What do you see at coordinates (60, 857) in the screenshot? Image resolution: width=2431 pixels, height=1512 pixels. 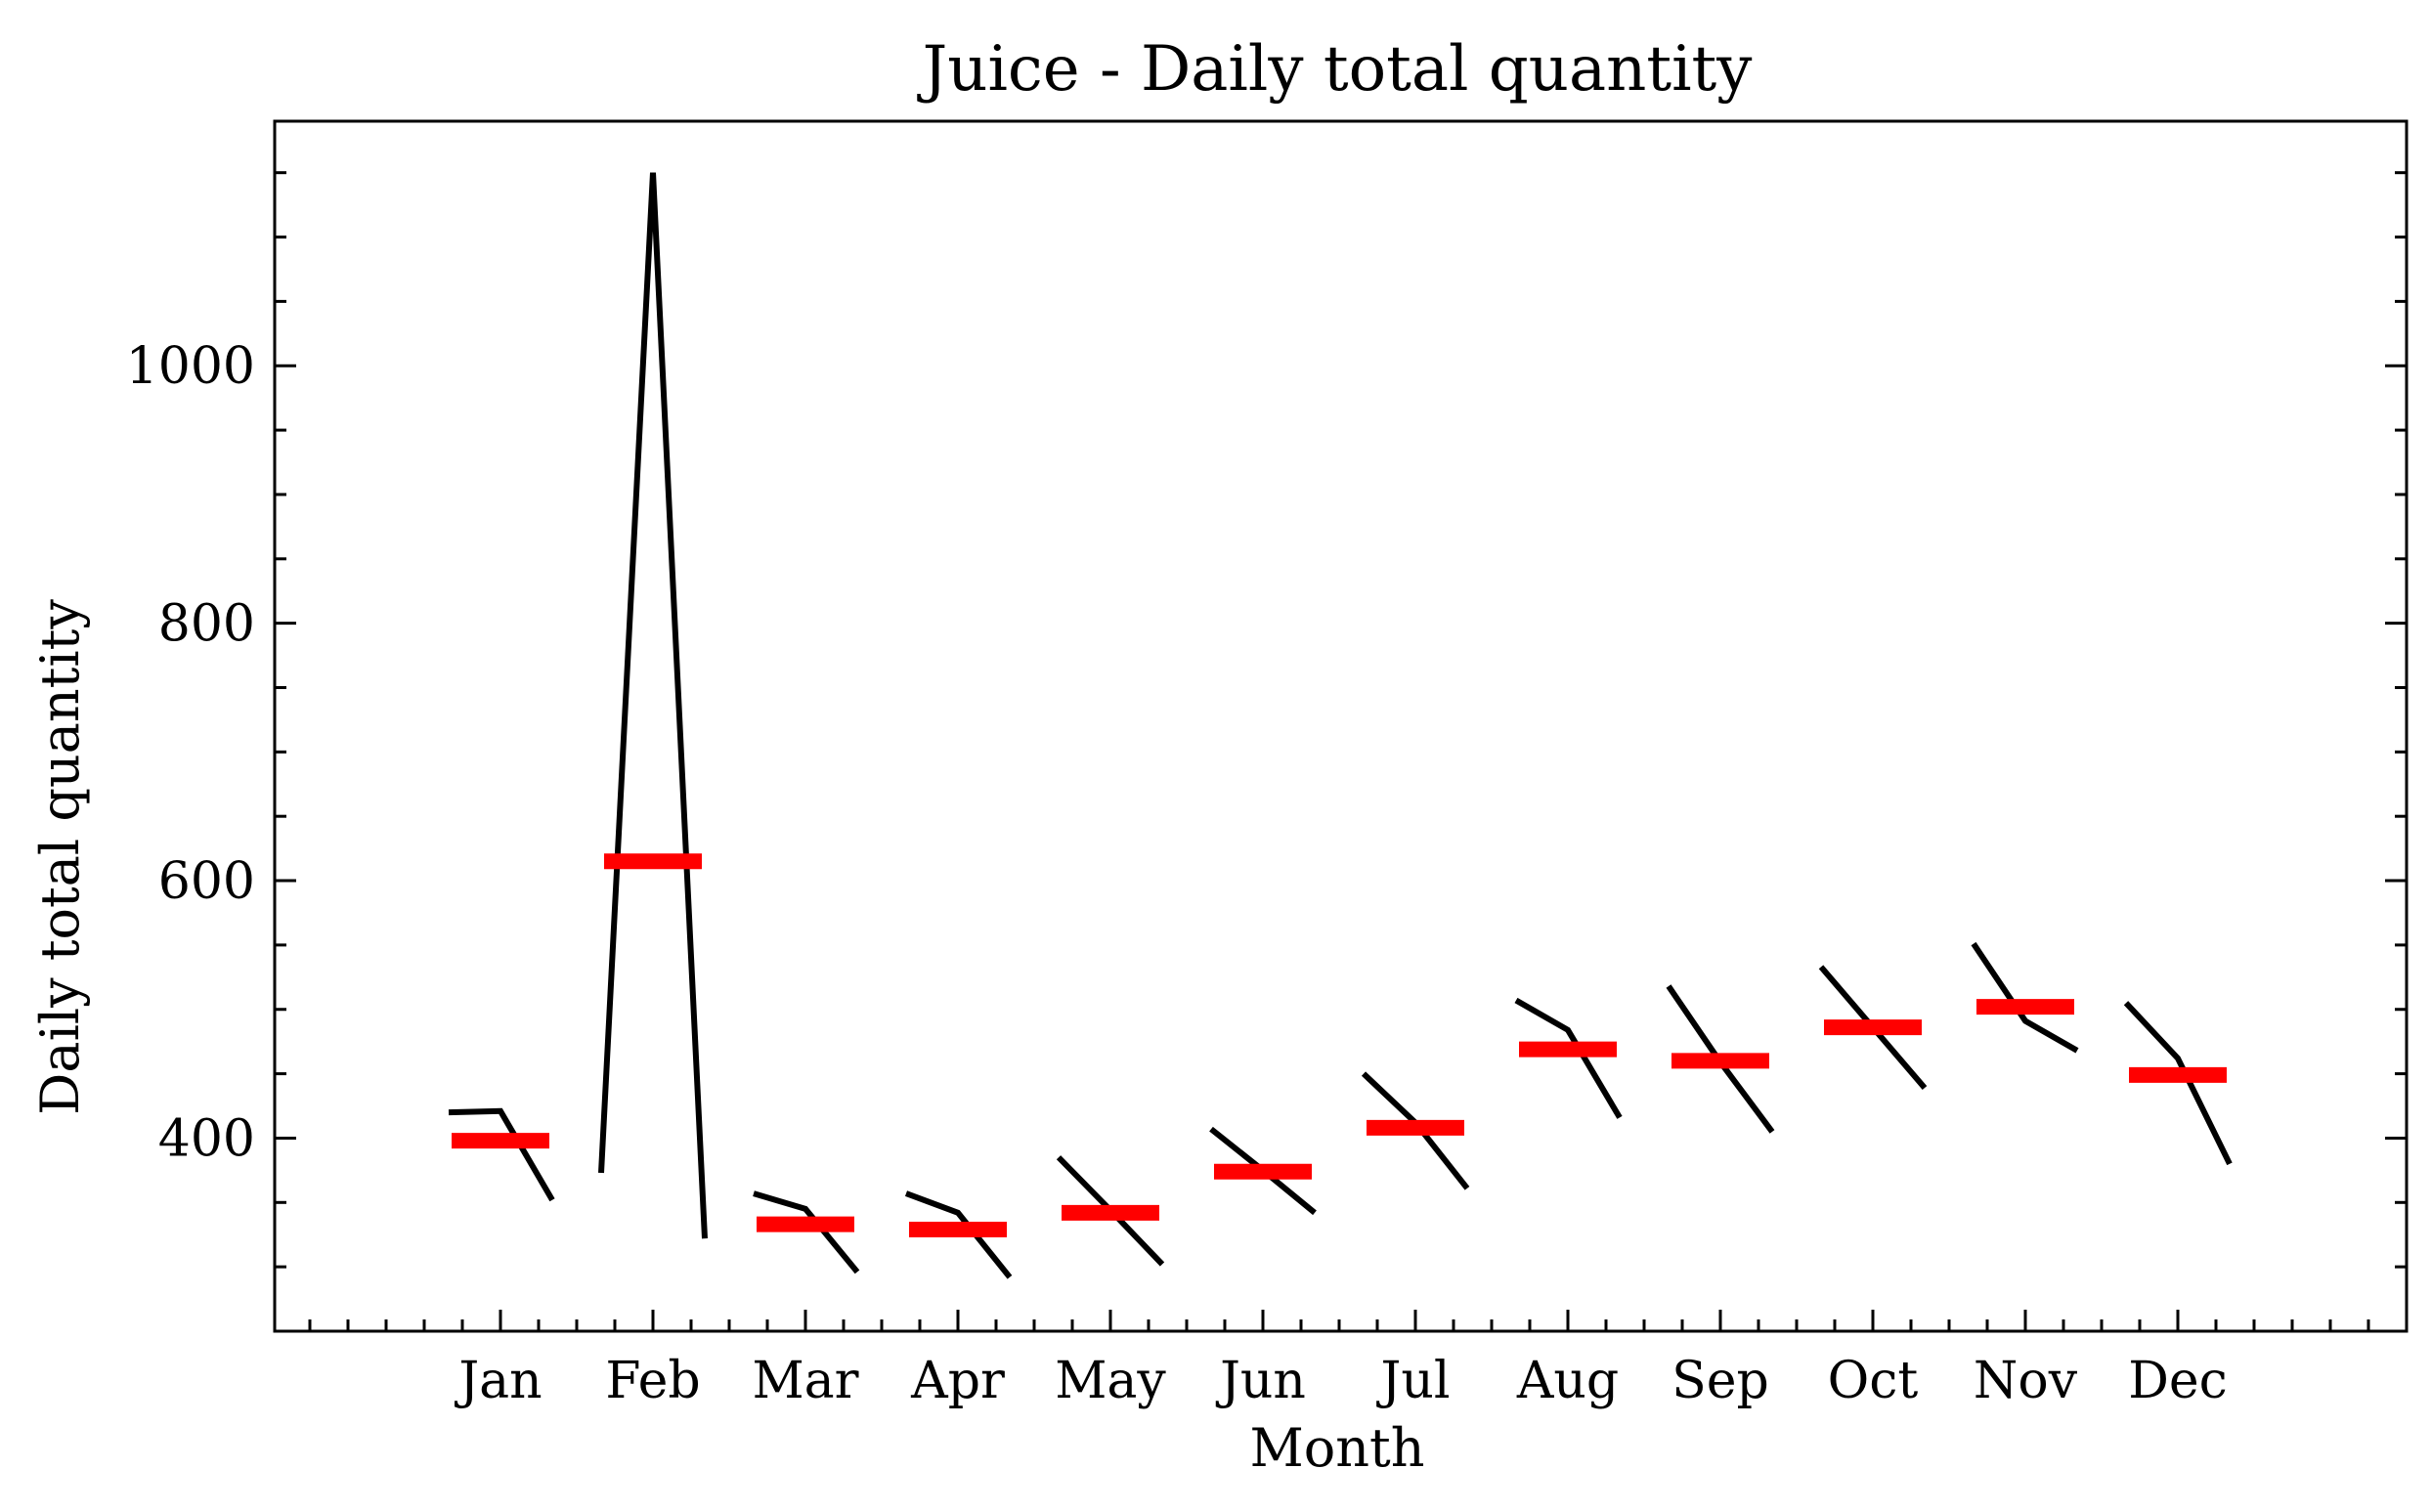 I see `y-axis-label: Daily total quantity` at bounding box center [60, 857].